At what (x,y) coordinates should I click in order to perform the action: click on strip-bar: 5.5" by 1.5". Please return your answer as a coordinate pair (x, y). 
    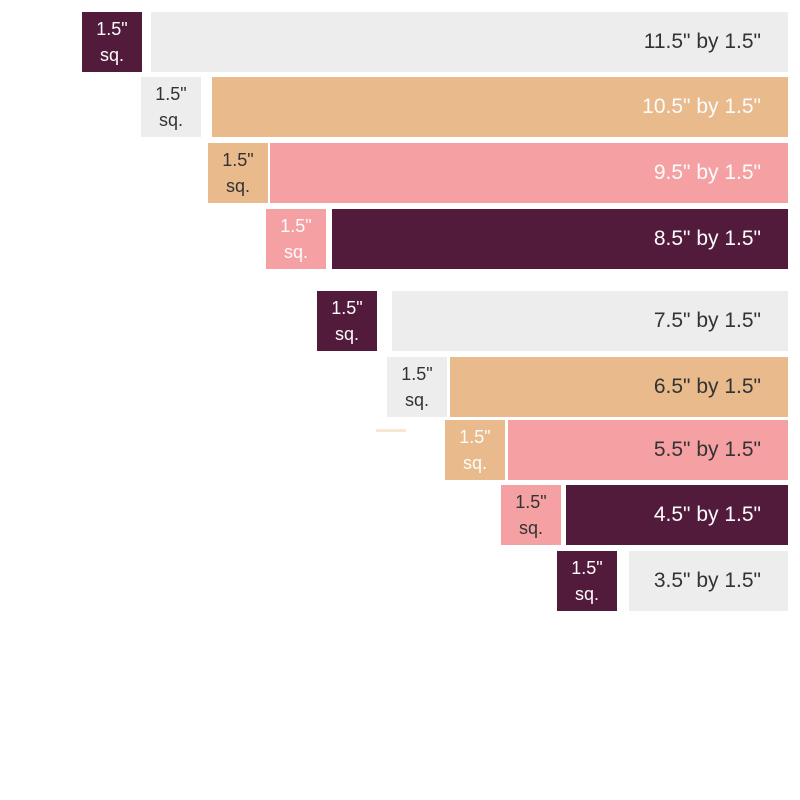
    Looking at the image, I should click on (648, 450).